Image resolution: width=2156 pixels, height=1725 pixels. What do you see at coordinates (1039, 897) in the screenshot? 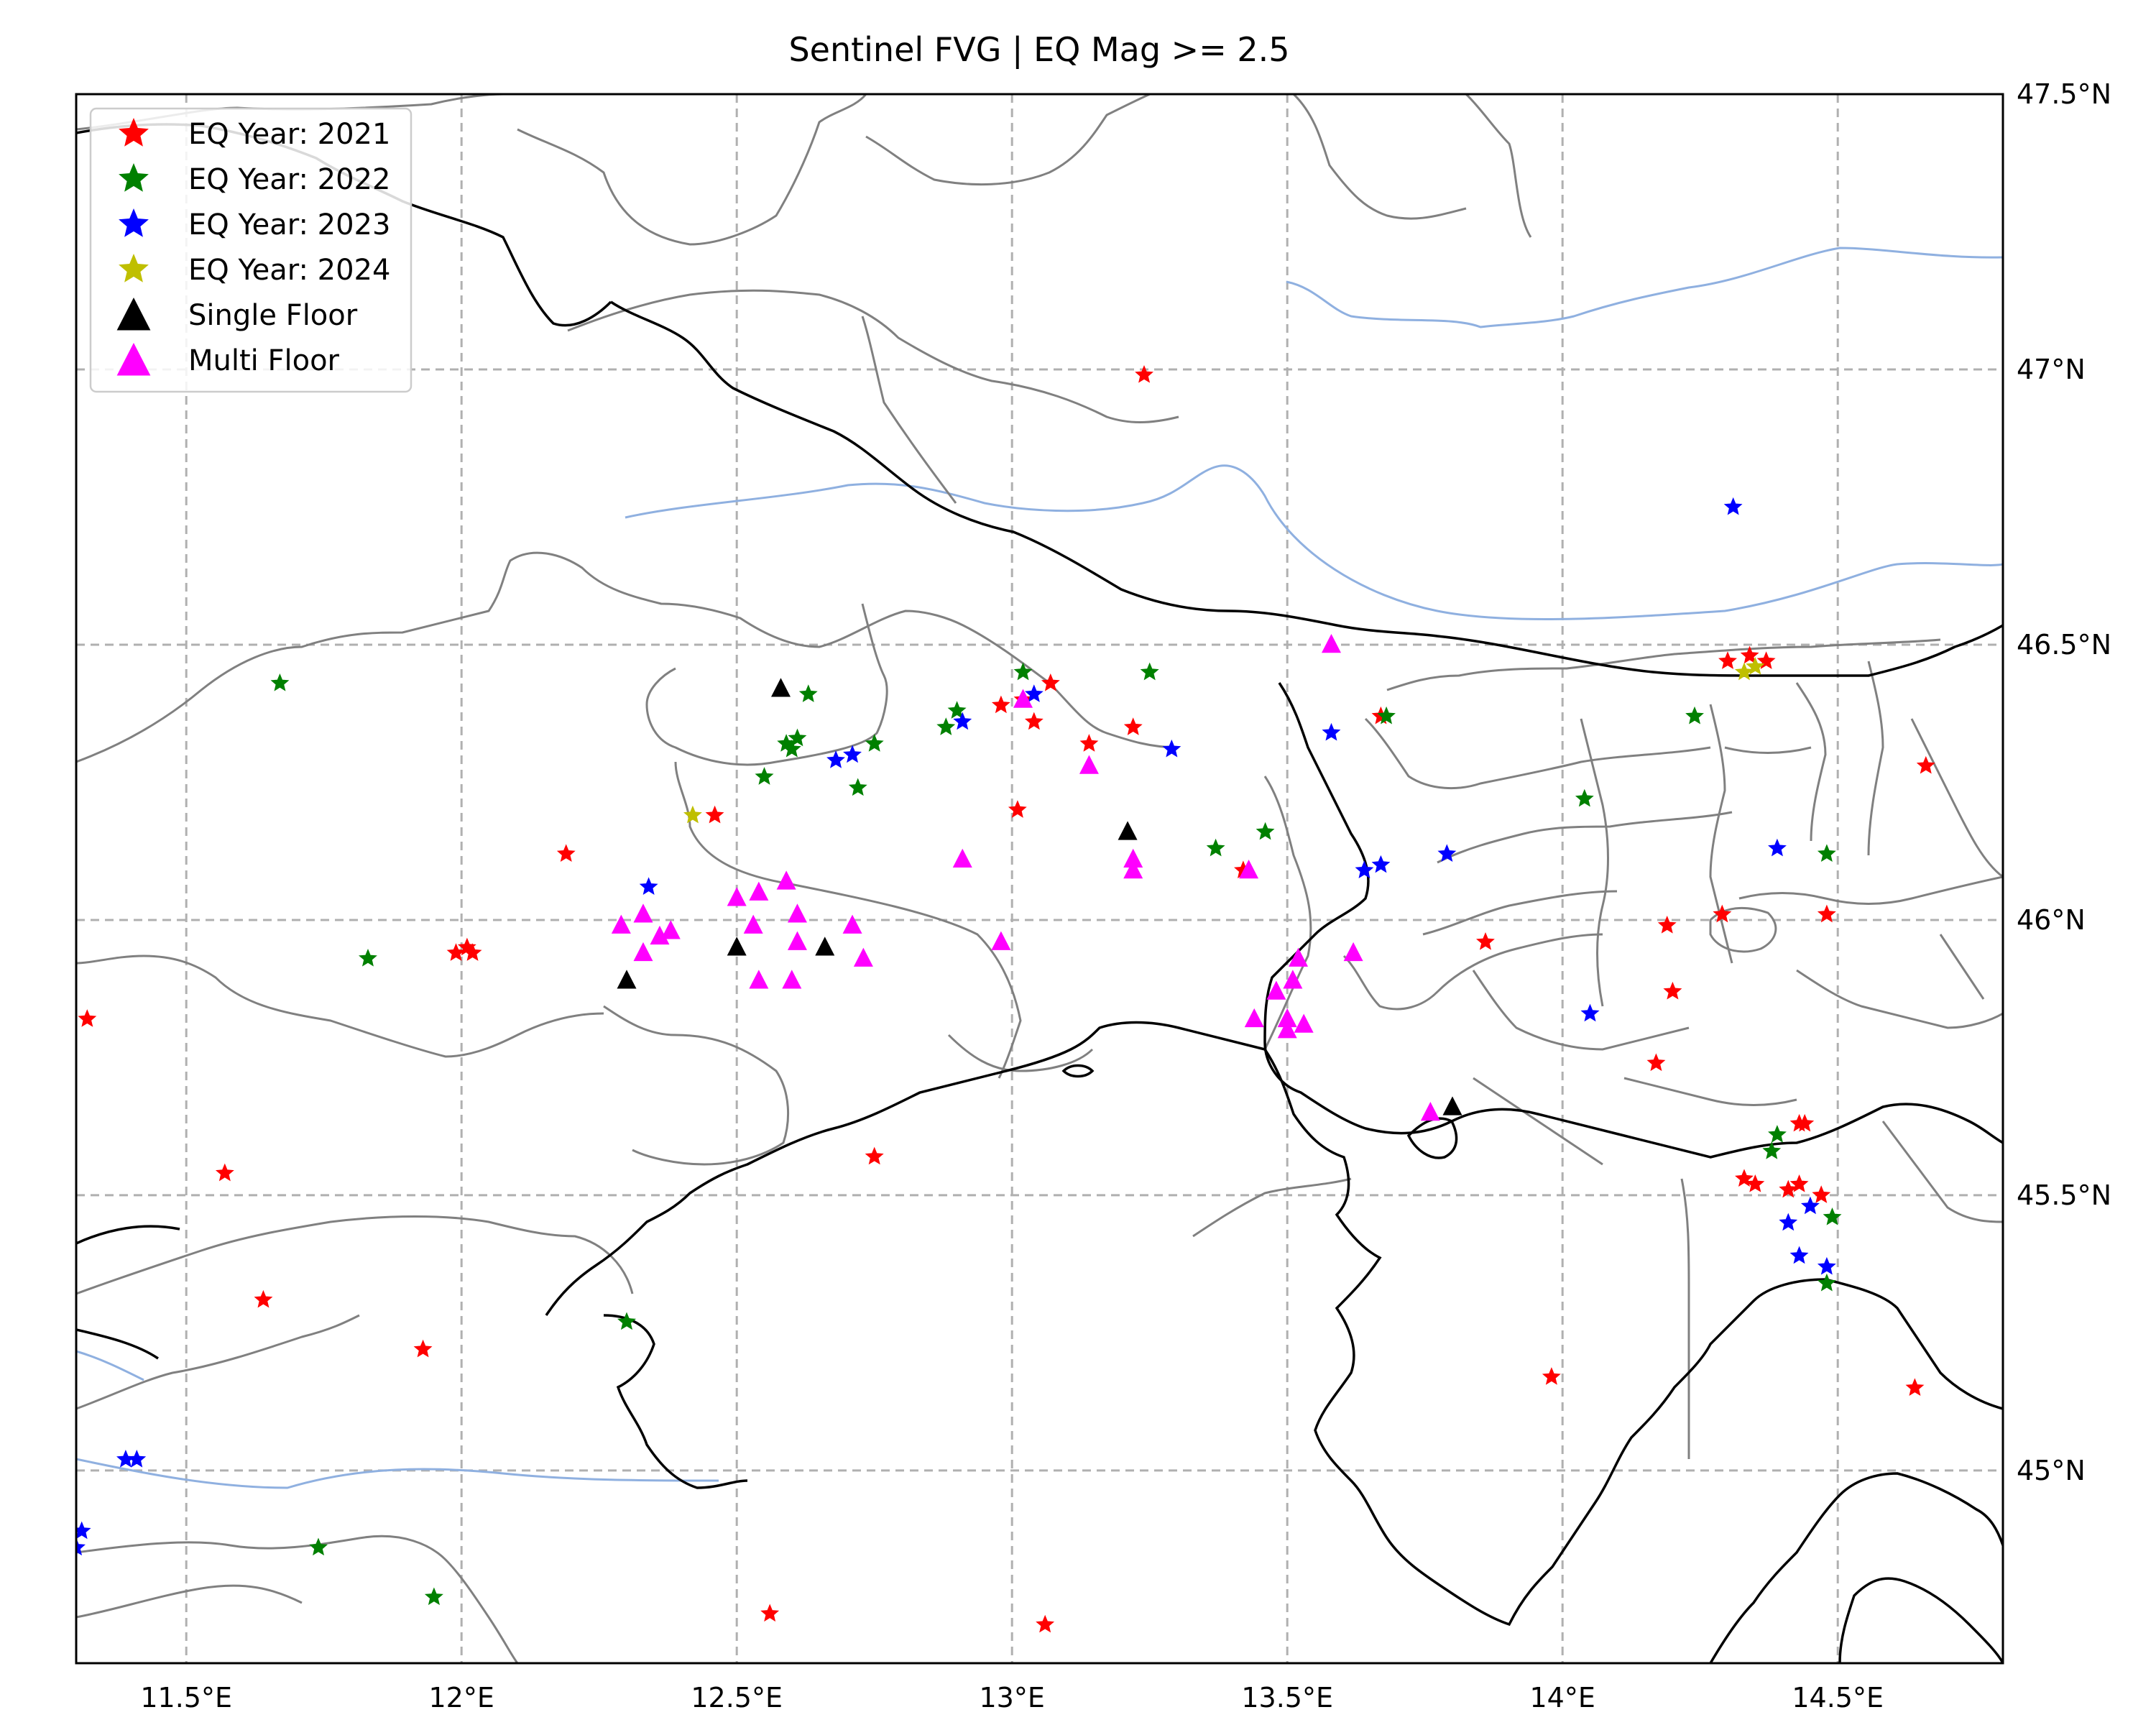
I see `series-single-floor` at bounding box center [1039, 897].